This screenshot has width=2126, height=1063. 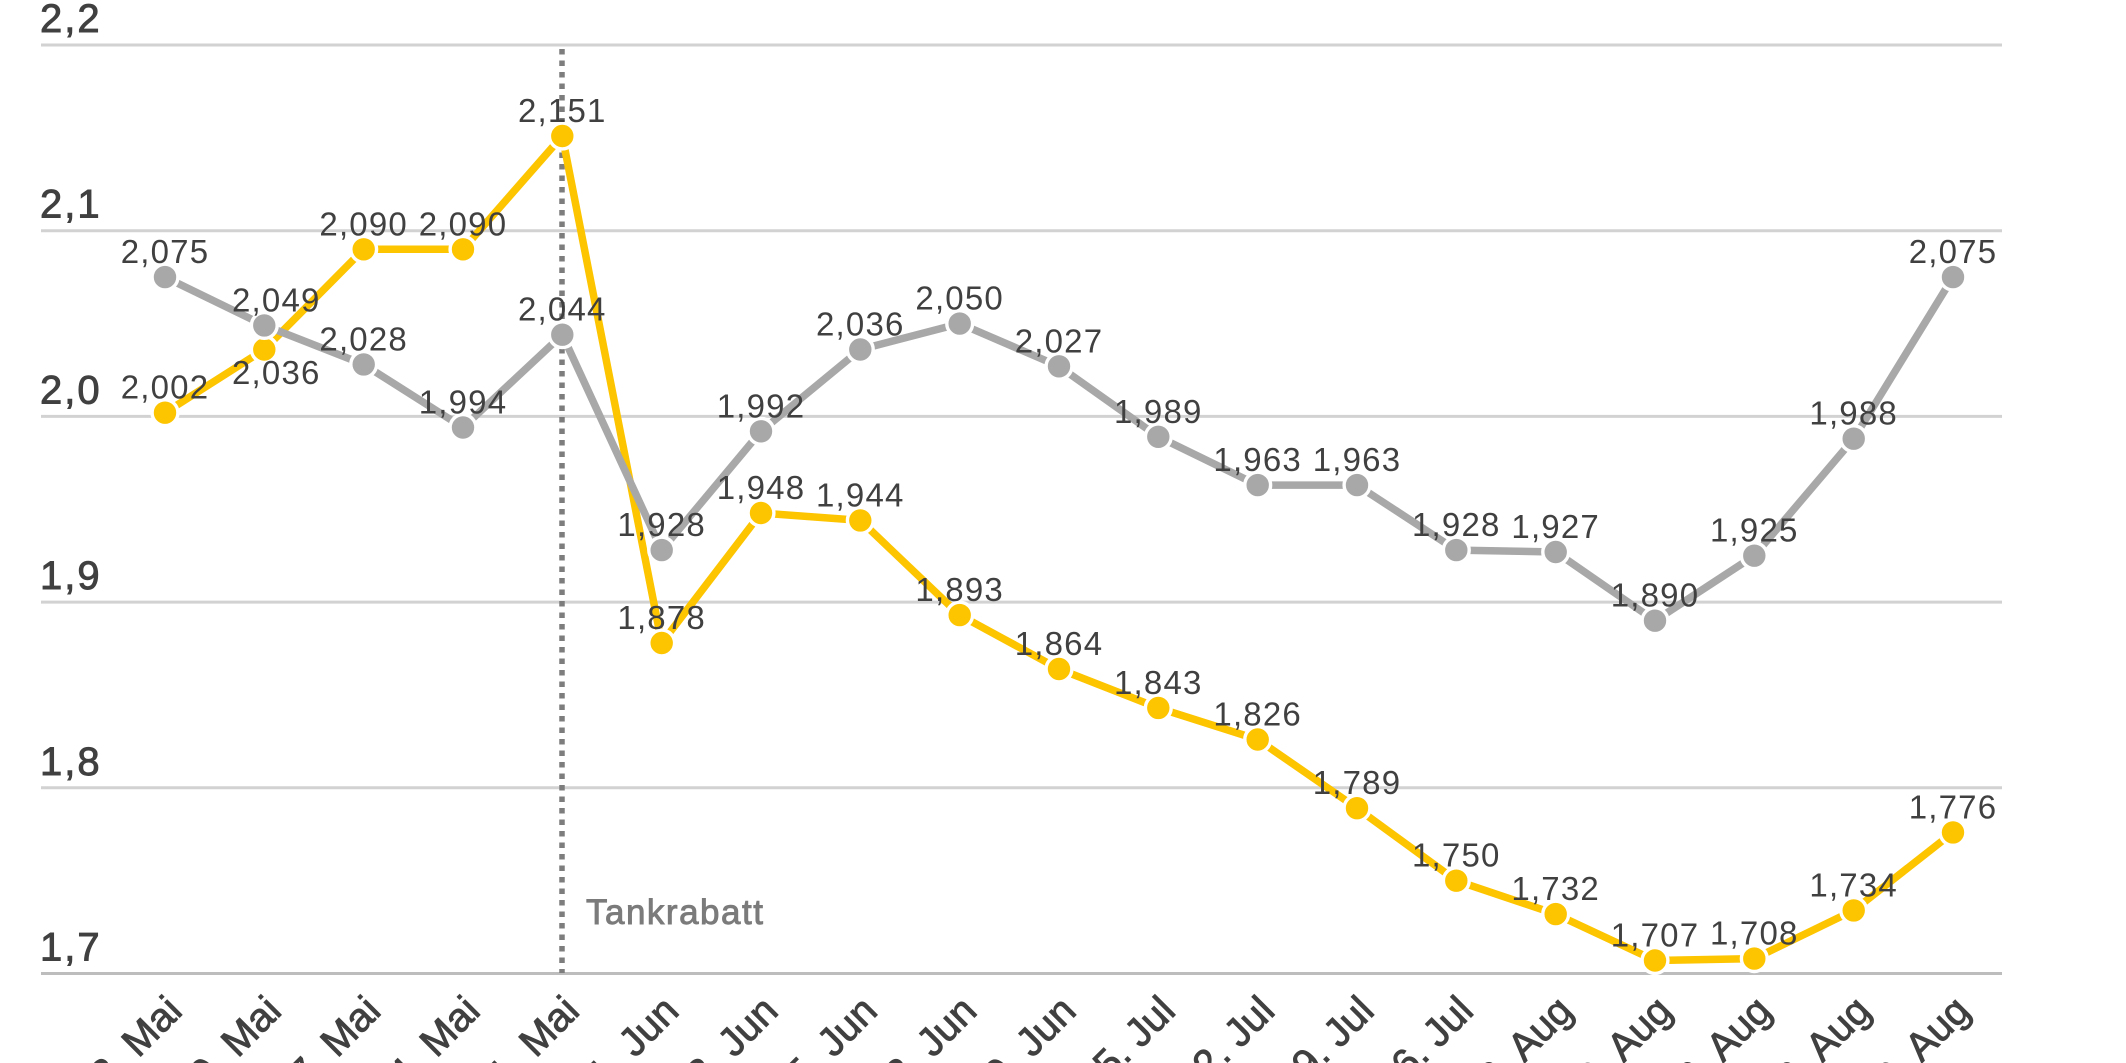 I want to click on svg-text: 1,732, so click(x=1555, y=888).